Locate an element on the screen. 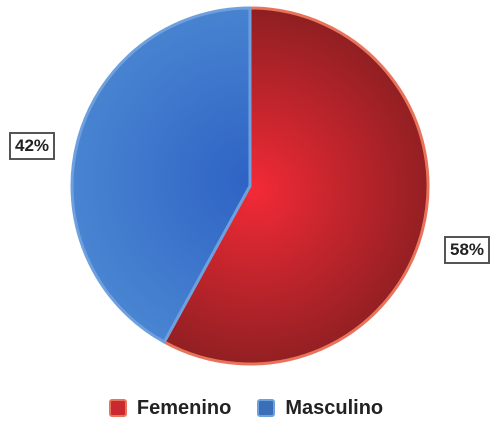  legend-label-masculino: Masculino is located at coordinates (334, 407).